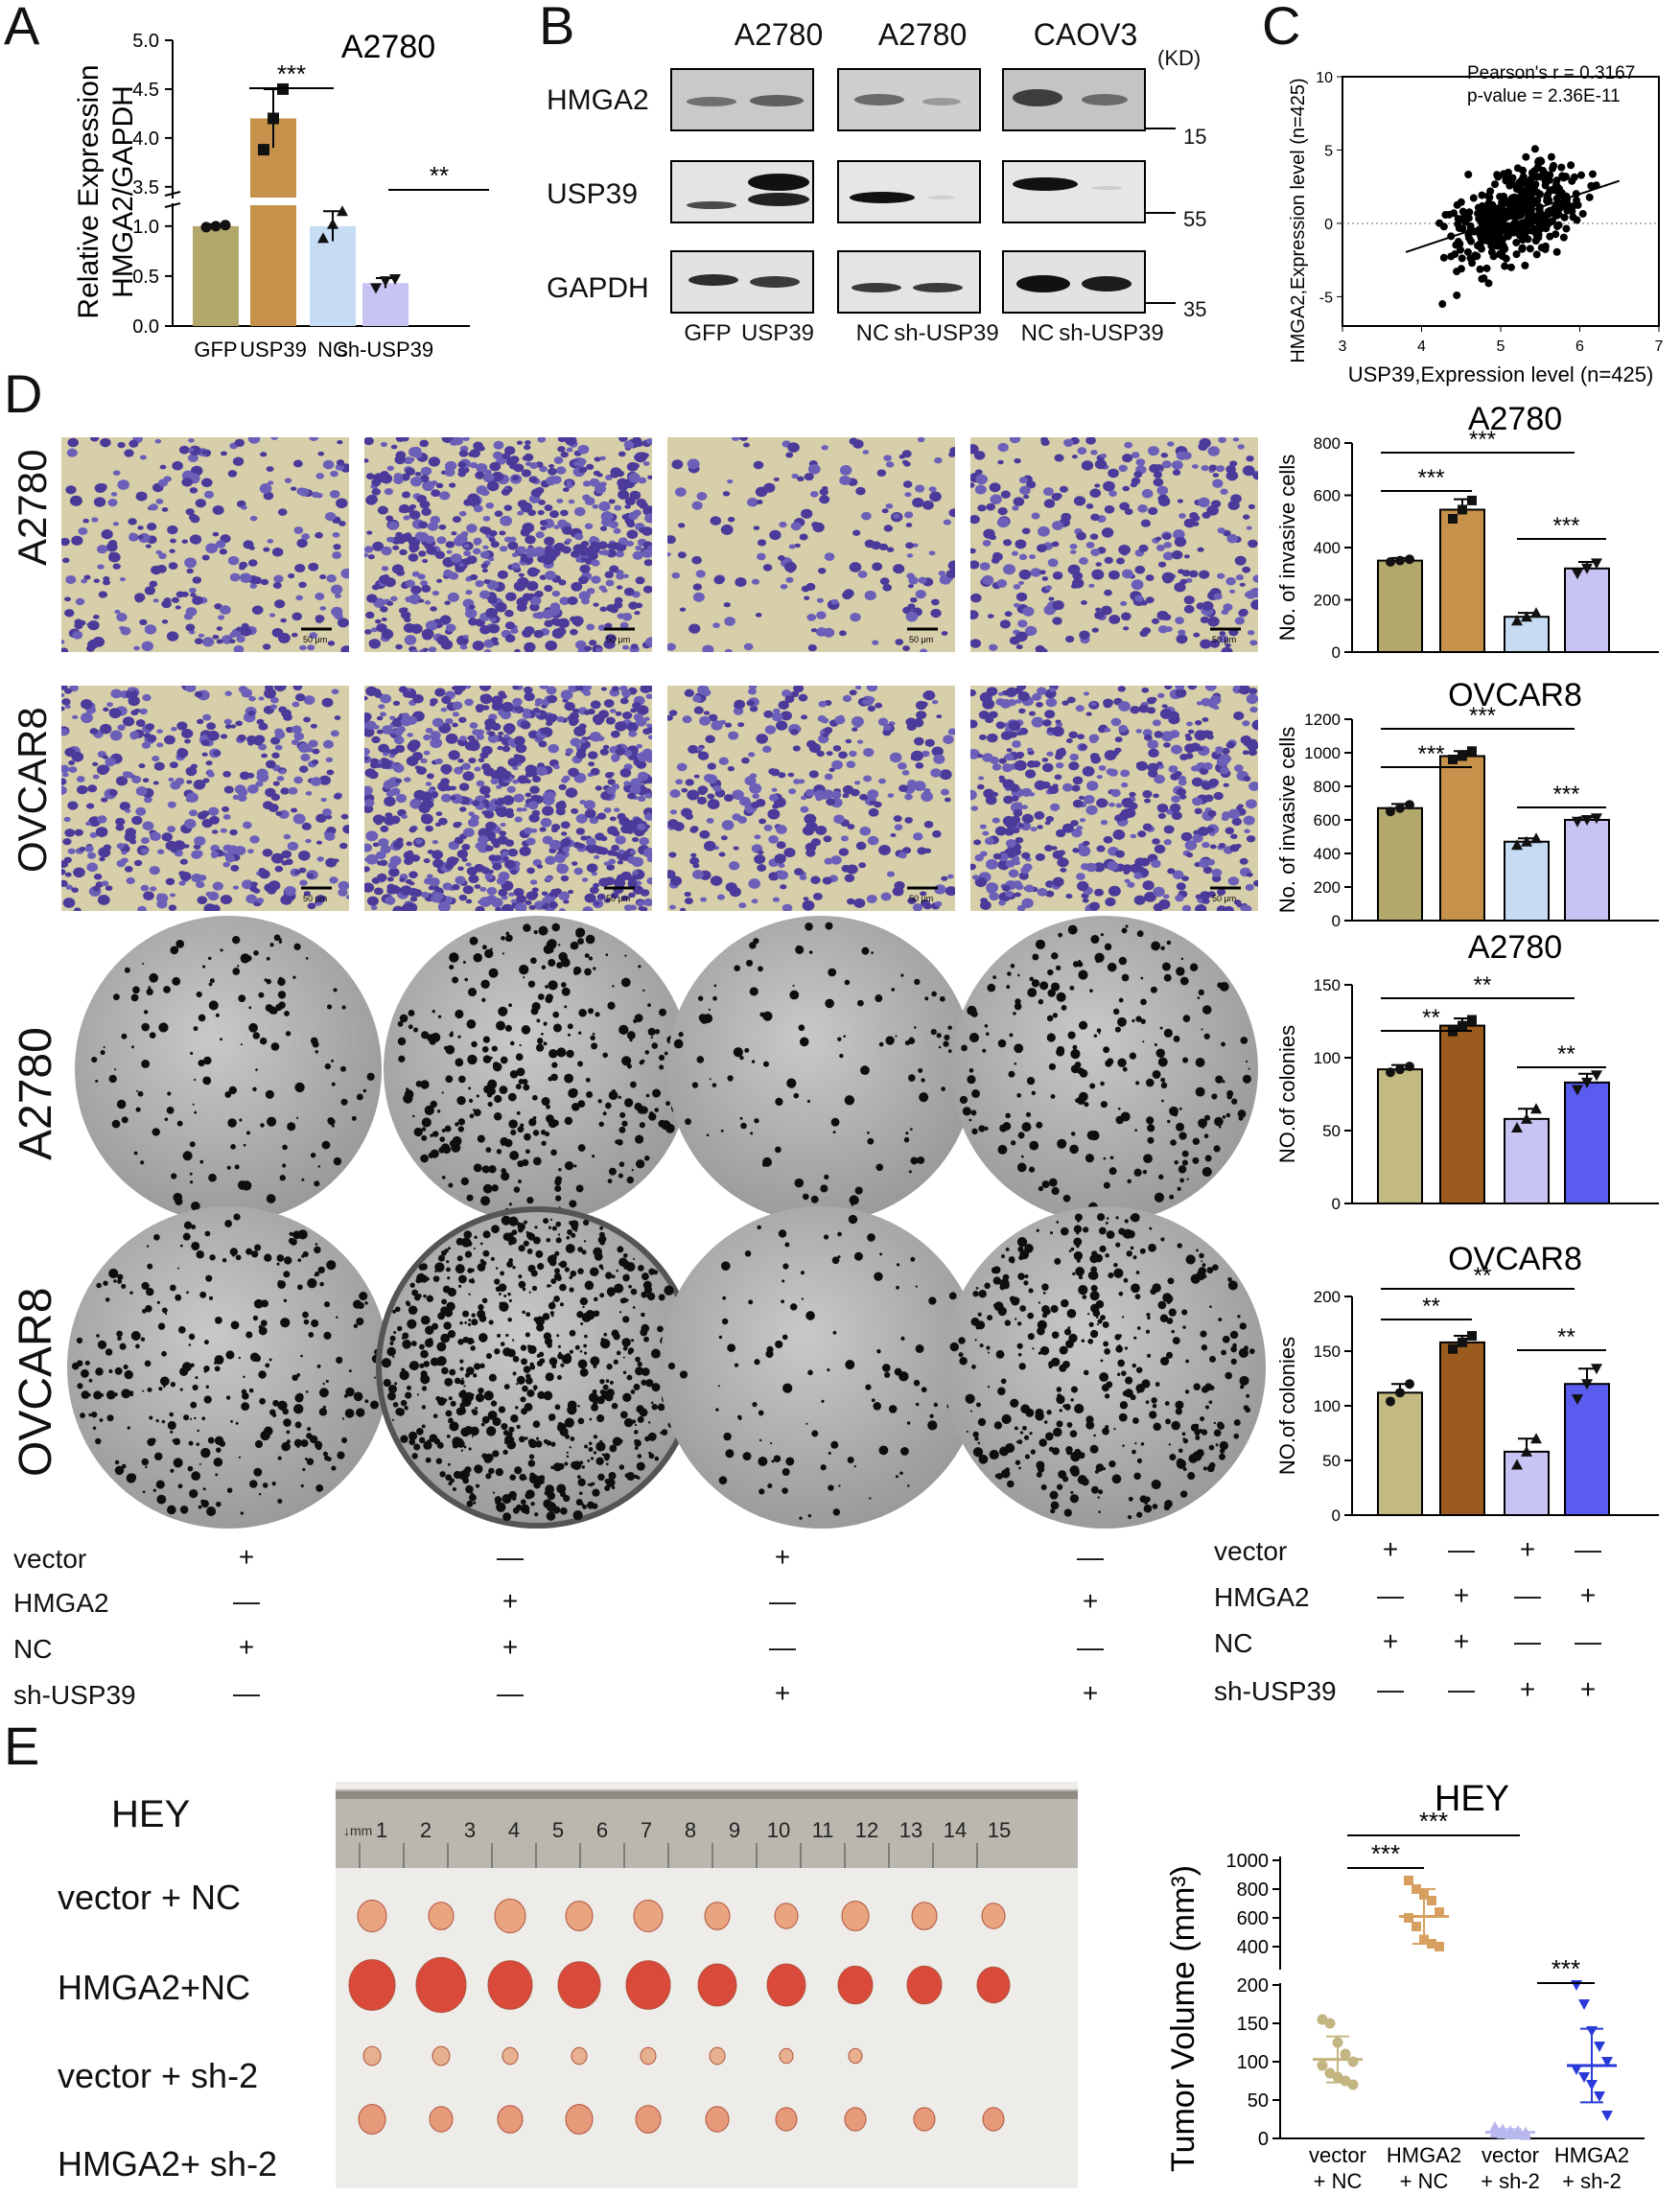 This screenshot has width=1680, height=2195. What do you see at coordinates (205, 798) in the screenshot?
I see `micrograph-ovcar8-1: 50 μm` at bounding box center [205, 798].